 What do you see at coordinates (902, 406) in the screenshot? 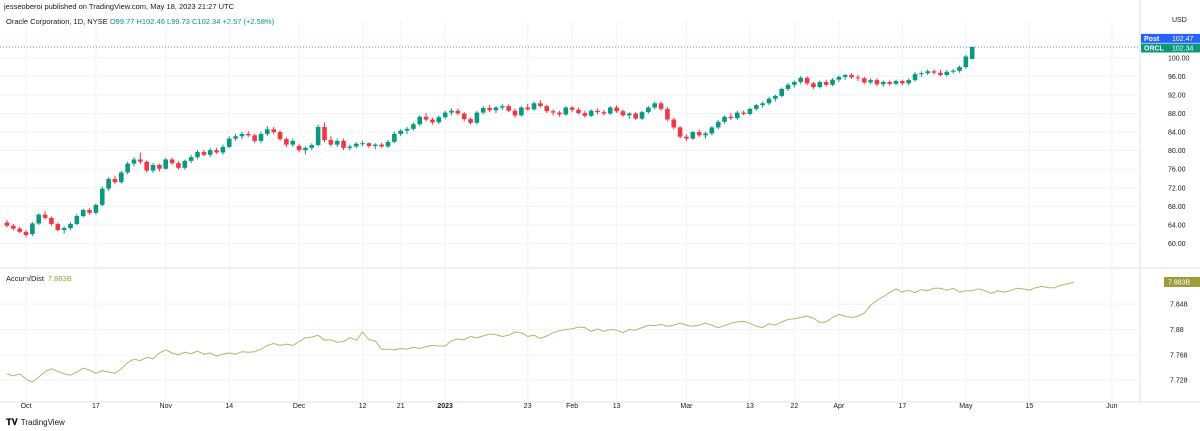
I see `time-tick-label: 17` at bounding box center [902, 406].